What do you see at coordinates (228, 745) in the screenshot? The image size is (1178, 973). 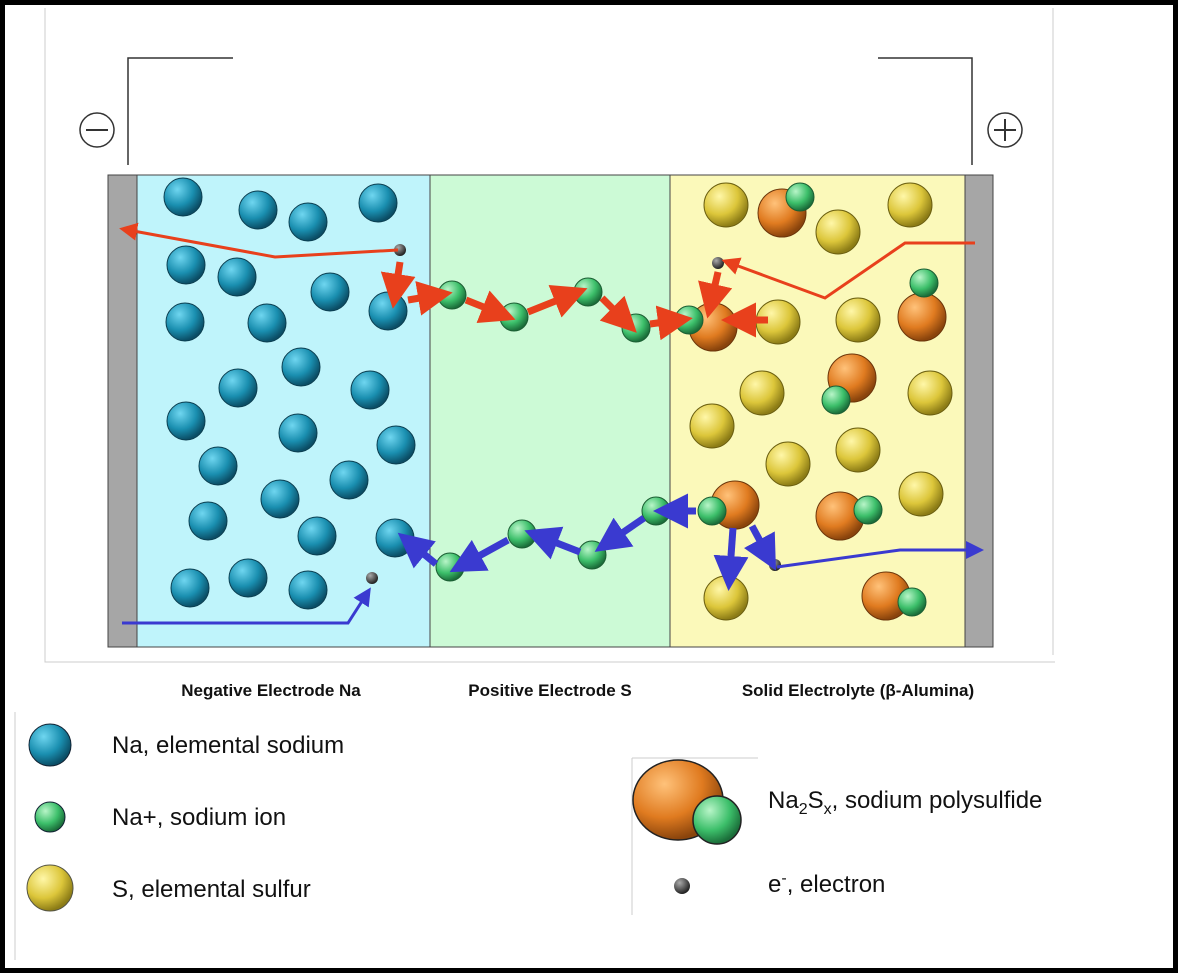 I see `legend-label: Na, elemental sodium` at bounding box center [228, 745].